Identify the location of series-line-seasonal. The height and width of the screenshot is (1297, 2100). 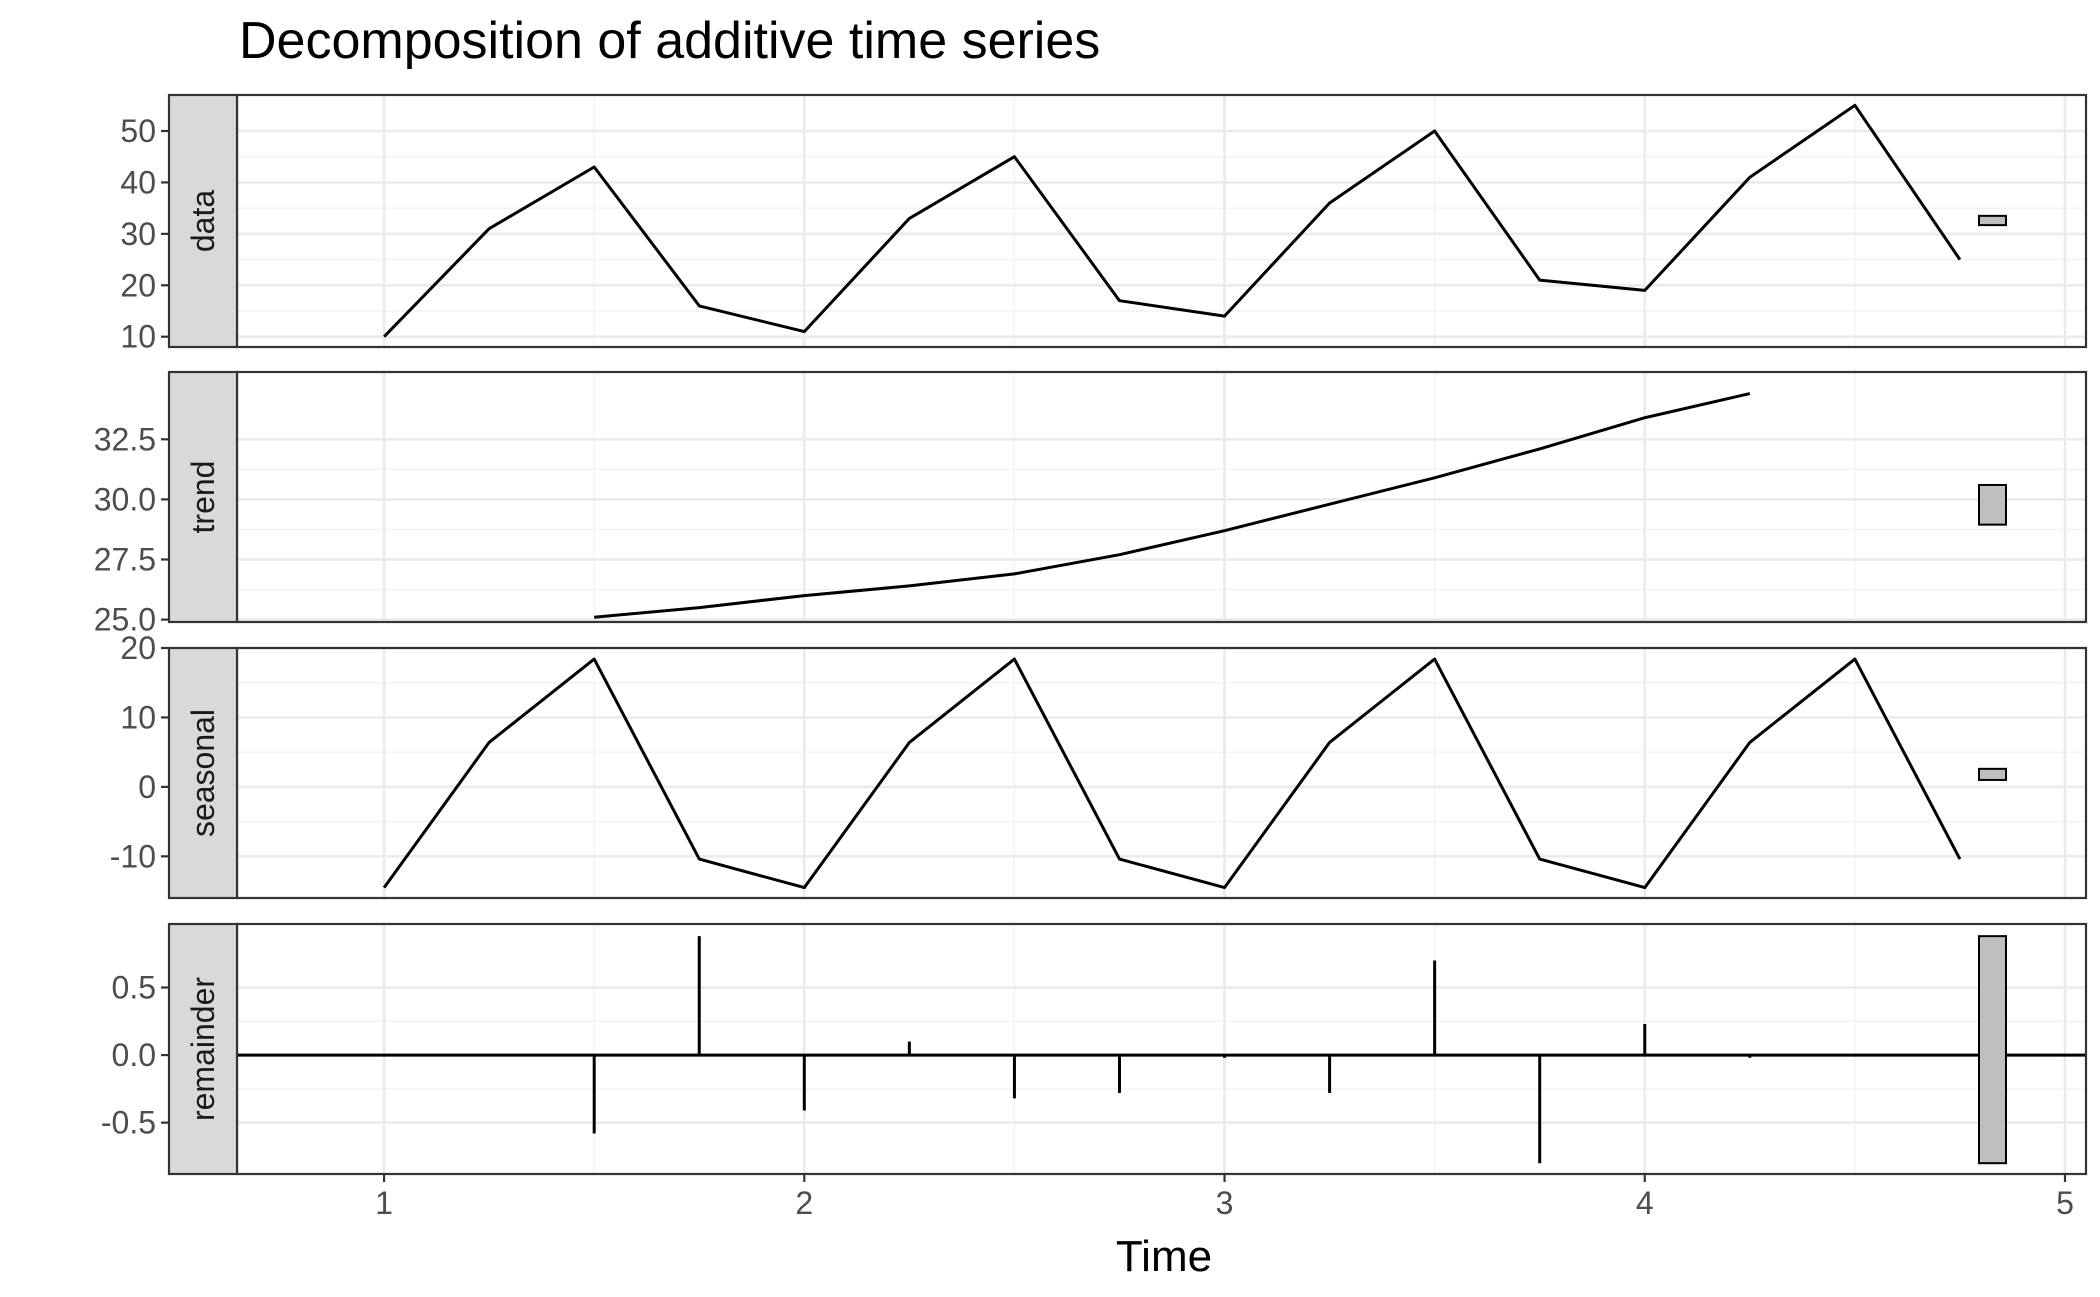
(1172, 773).